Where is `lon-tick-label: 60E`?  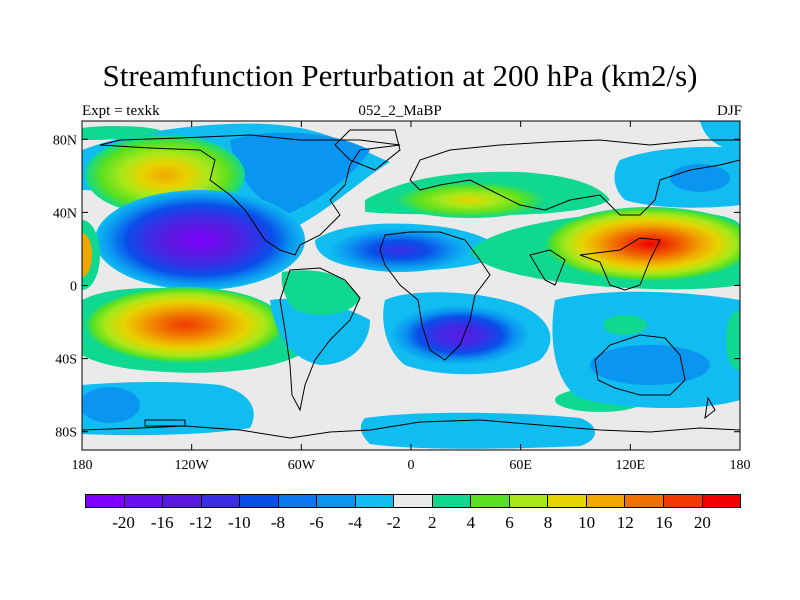 lon-tick-label: 60E is located at coordinates (520, 465).